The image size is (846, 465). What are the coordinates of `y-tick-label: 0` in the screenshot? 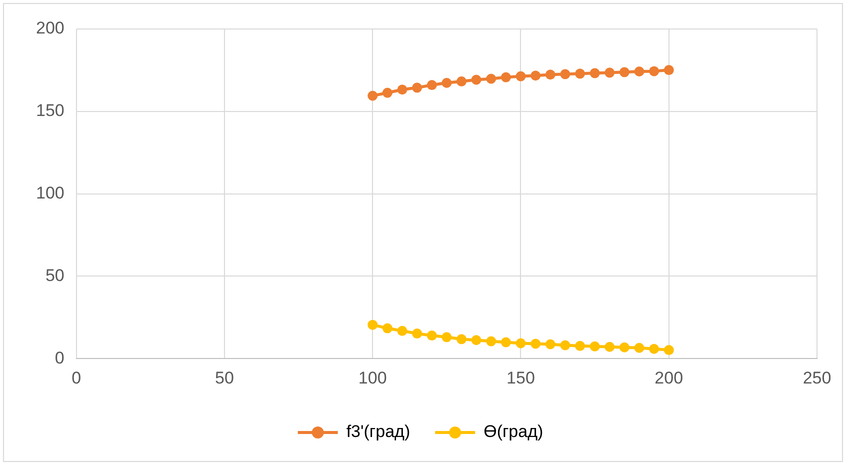 It's located at (59, 358).